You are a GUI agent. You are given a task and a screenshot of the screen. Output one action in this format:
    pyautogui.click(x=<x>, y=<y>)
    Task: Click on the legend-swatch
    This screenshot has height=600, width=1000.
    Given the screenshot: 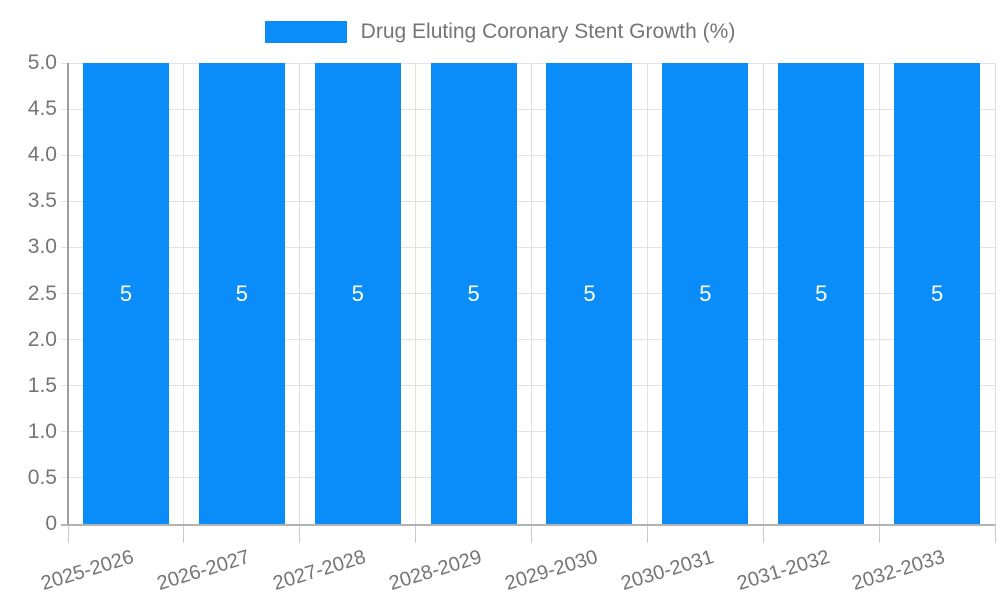 What is the action you would take?
    pyautogui.click(x=305, y=32)
    